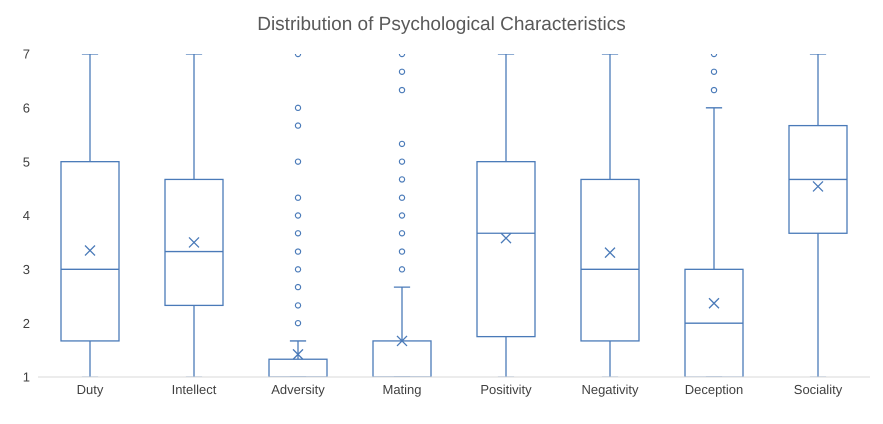 This screenshot has width=883, height=424. What do you see at coordinates (298, 390) in the screenshot?
I see `x-tick-label: Adversity` at bounding box center [298, 390].